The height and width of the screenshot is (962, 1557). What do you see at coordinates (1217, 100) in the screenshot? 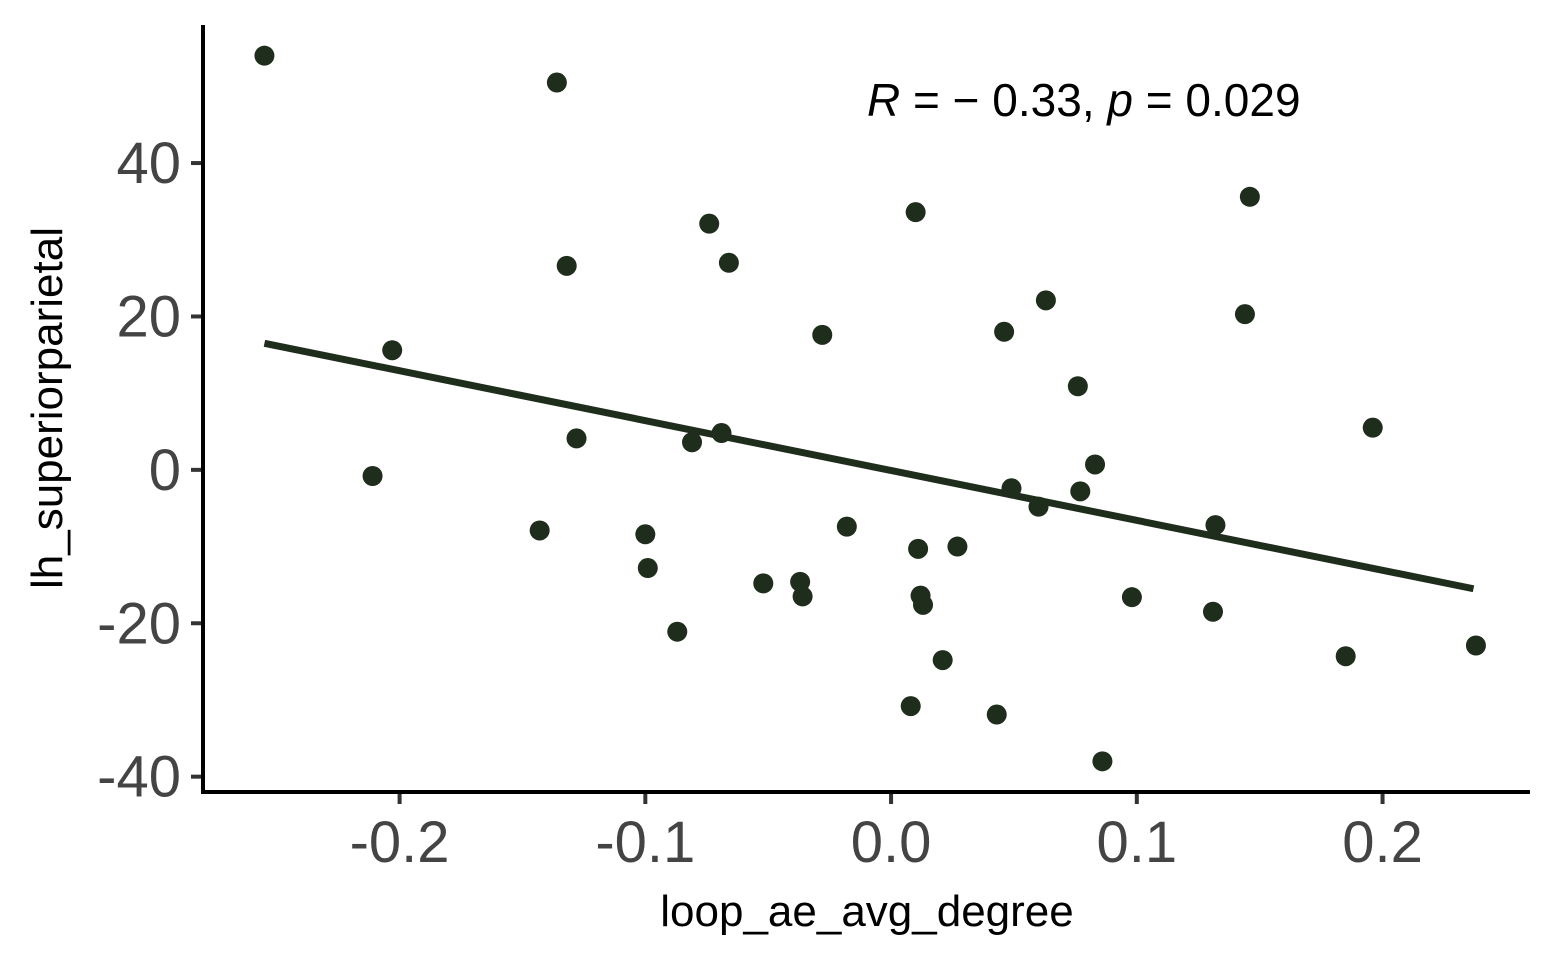
I see `p-value: = 0.029` at bounding box center [1217, 100].